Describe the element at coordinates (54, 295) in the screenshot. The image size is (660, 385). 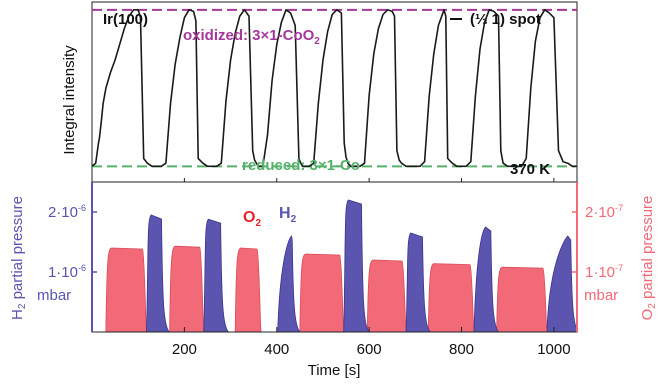
I see `h2-unit: mbar` at that location.